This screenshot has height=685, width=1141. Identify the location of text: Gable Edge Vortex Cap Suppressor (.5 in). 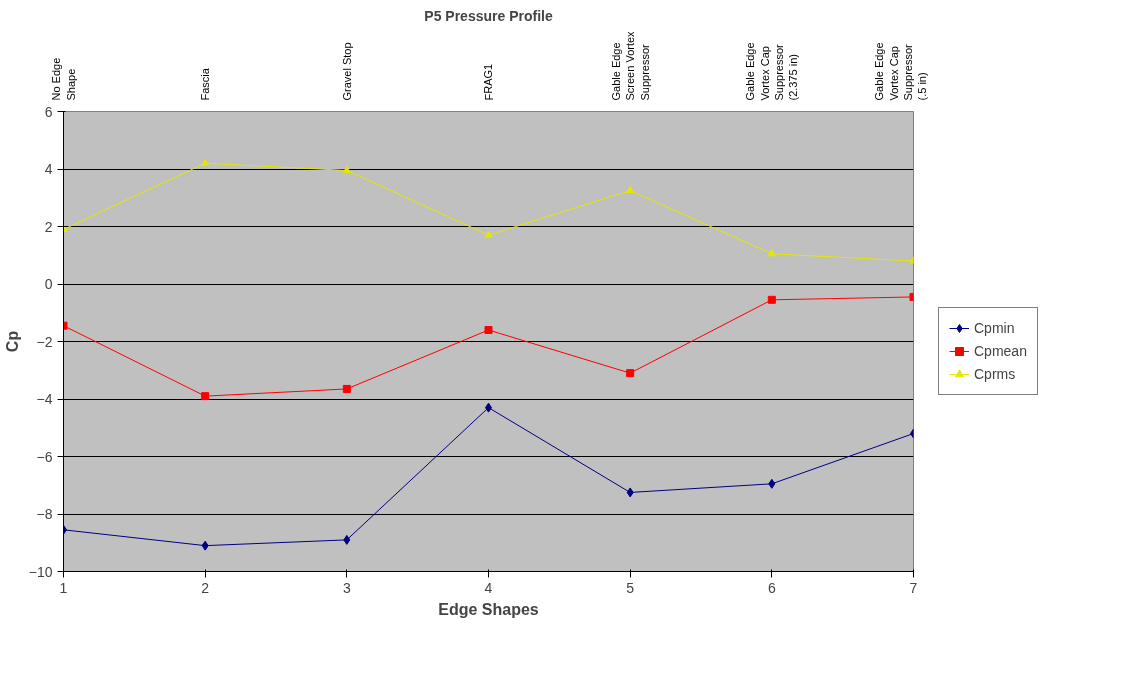
(901, 71).